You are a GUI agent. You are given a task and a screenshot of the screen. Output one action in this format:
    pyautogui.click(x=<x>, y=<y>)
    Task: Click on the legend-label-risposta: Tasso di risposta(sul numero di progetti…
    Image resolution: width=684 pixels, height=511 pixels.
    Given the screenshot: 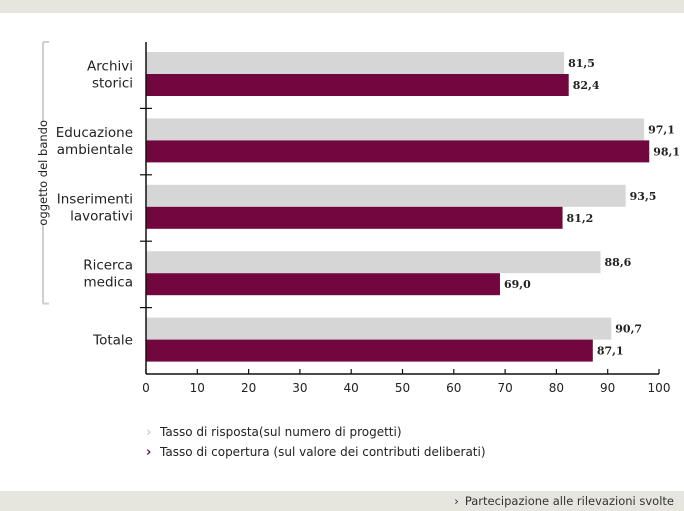 What is the action you would take?
    pyautogui.click(x=281, y=432)
    